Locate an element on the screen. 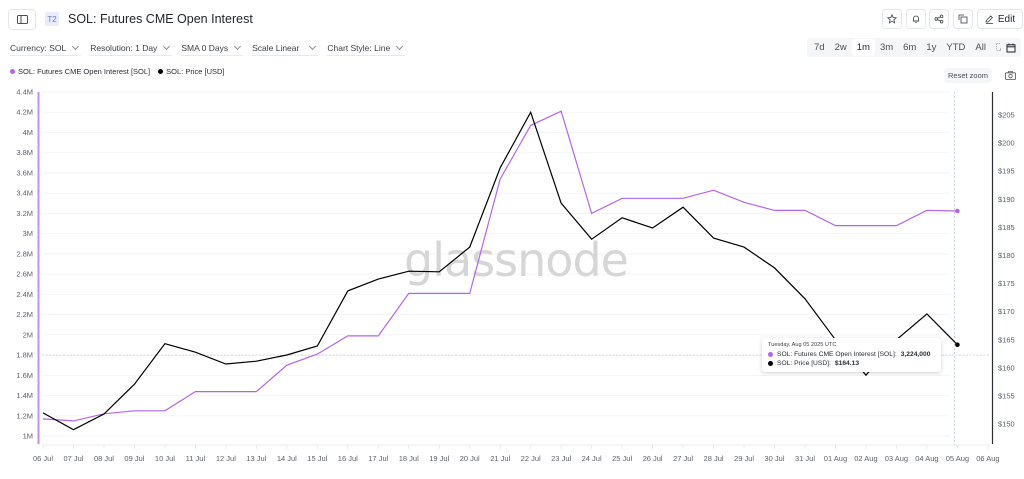 The height and width of the screenshot is (479, 1024). svg-text: 4.4M is located at coordinates (24, 92).